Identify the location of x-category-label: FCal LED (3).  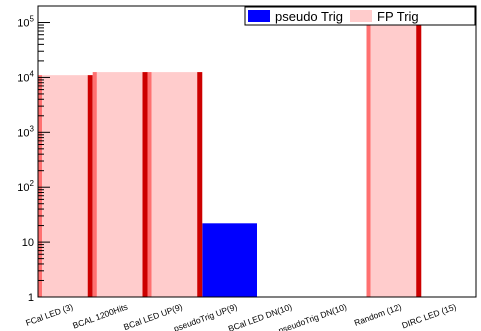
(49, 314).